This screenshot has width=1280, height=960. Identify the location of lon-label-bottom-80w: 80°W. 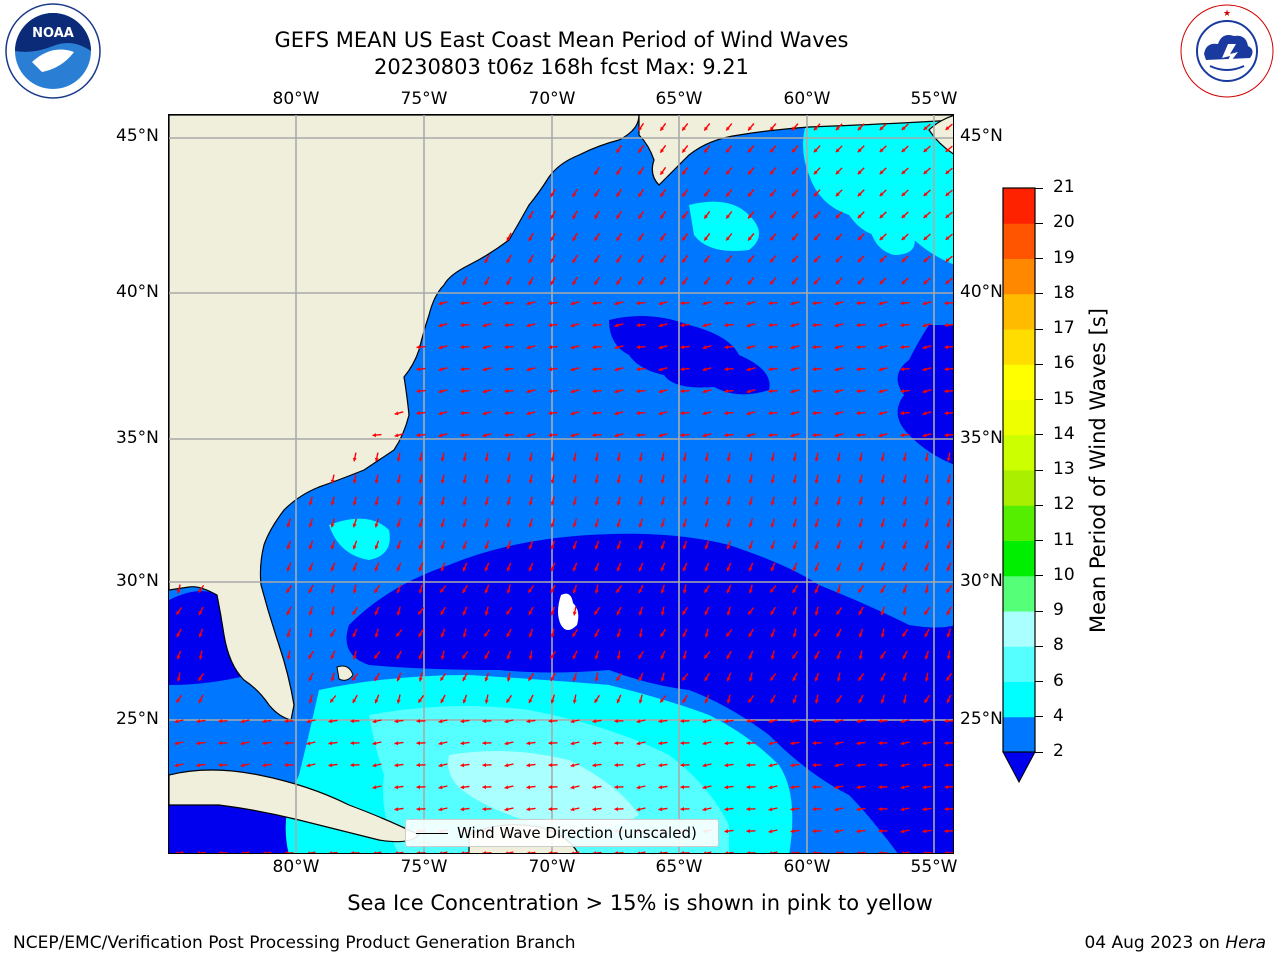
(296, 867).